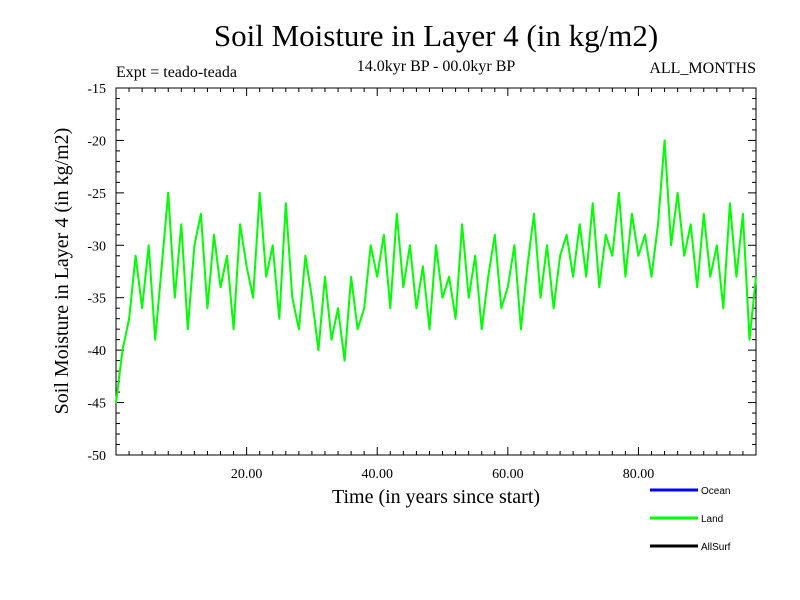  What do you see at coordinates (436, 497) in the screenshot?
I see `x-axis-label: Time (in years since start)` at bounding box center [436, 497].